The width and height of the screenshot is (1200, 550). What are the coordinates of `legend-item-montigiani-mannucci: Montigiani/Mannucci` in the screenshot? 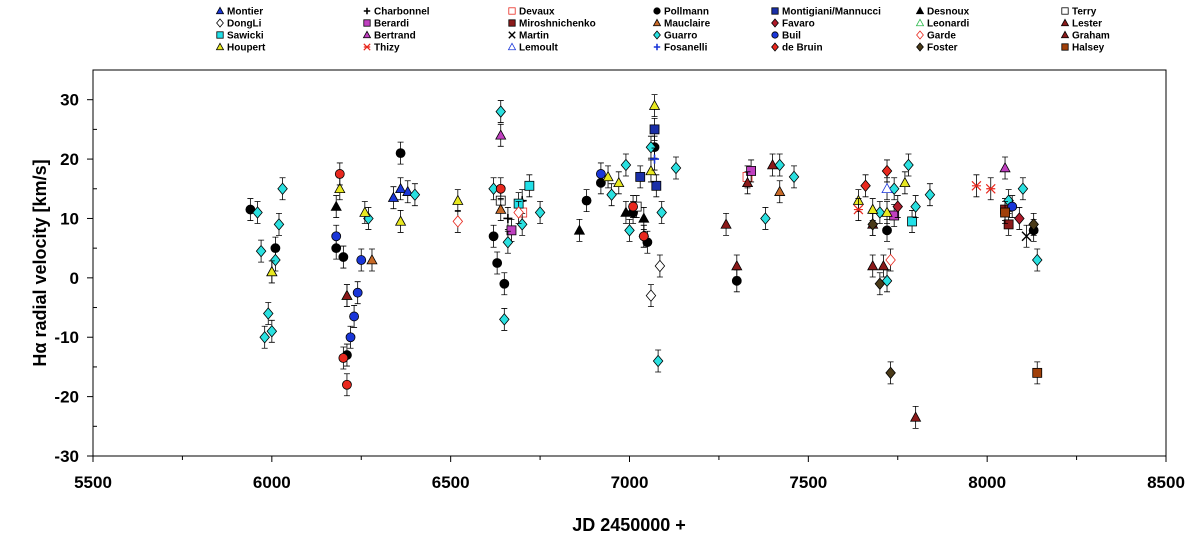 It's located at (826, 12).